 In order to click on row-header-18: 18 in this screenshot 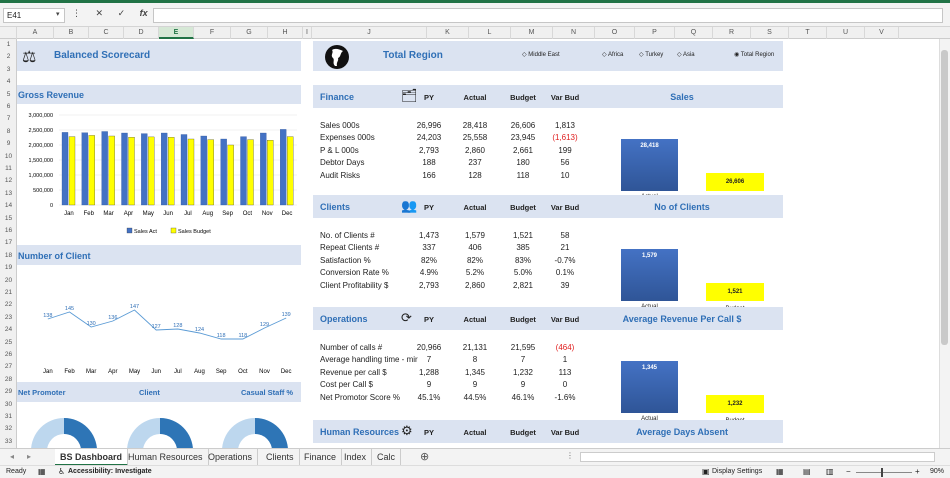, I will do `click(8, 255)`.